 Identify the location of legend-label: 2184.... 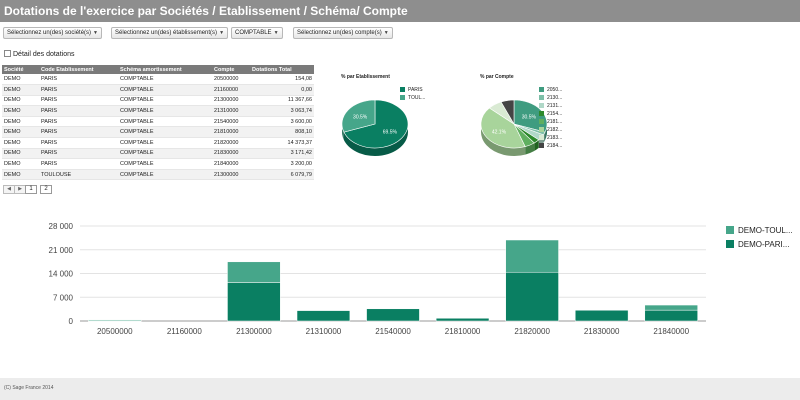
(555, 146).